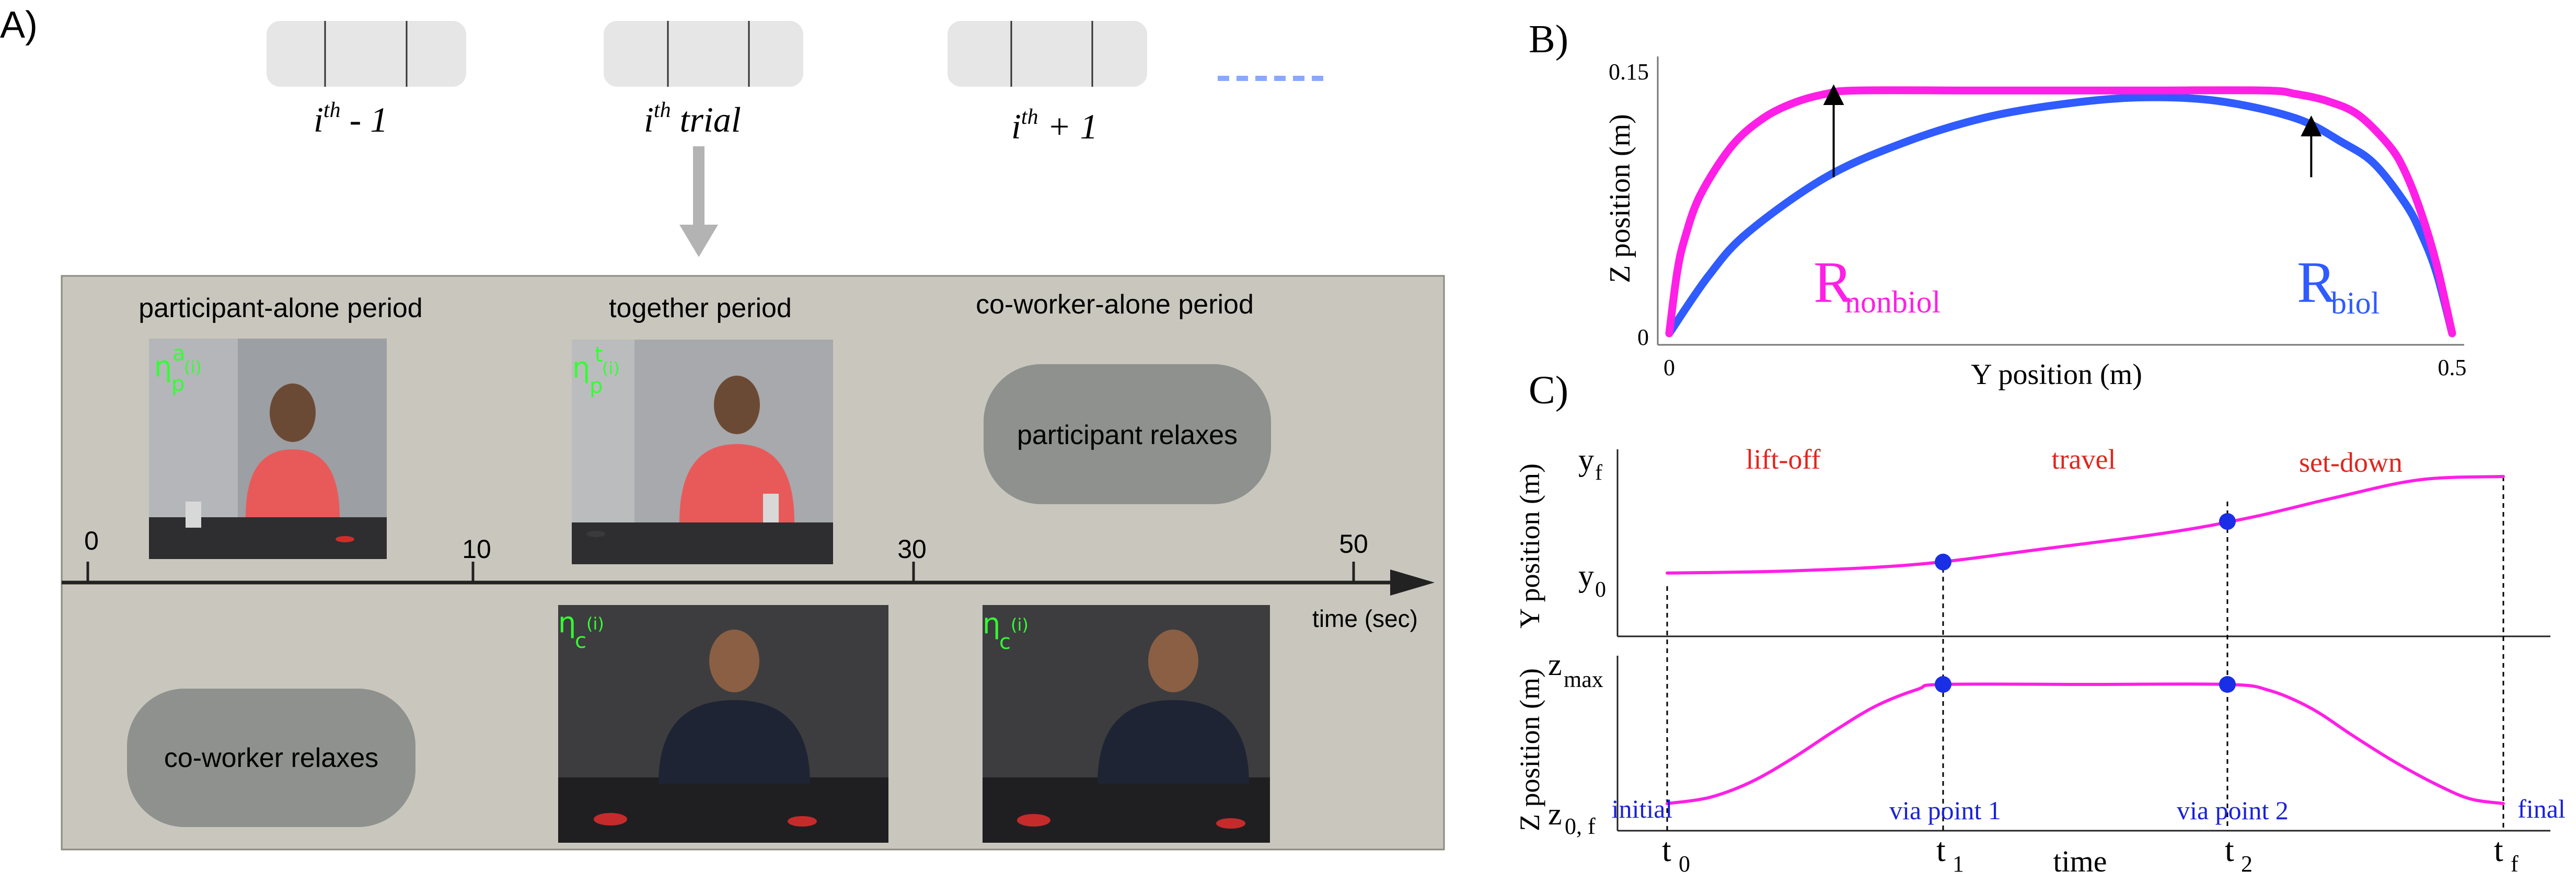  What do you see at coordinates (2233, 810) in the screenshot?
I see `point-label-via2: via point 2` at bounding box center [2233, 810].